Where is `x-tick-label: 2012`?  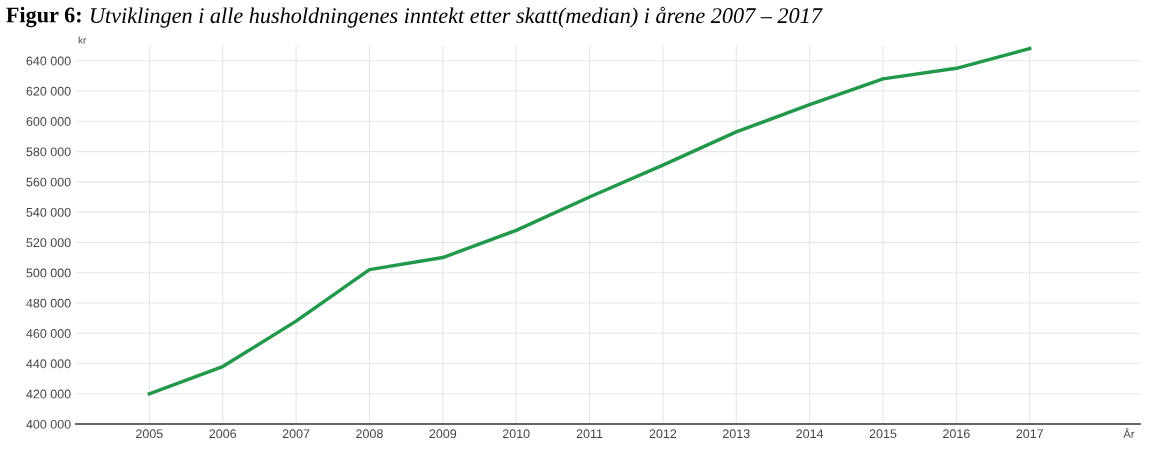 x-tick-label: 2012 is located at coordinates (663, 434).